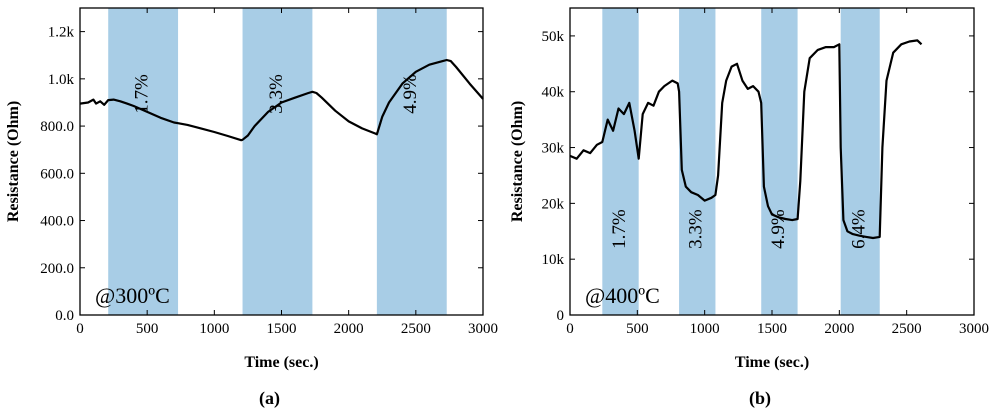  What do you see at coordinates (282, 329) in the screenshot?
I see `panel-a-x-tick-label: 1500` at bounding box center [282, 329].